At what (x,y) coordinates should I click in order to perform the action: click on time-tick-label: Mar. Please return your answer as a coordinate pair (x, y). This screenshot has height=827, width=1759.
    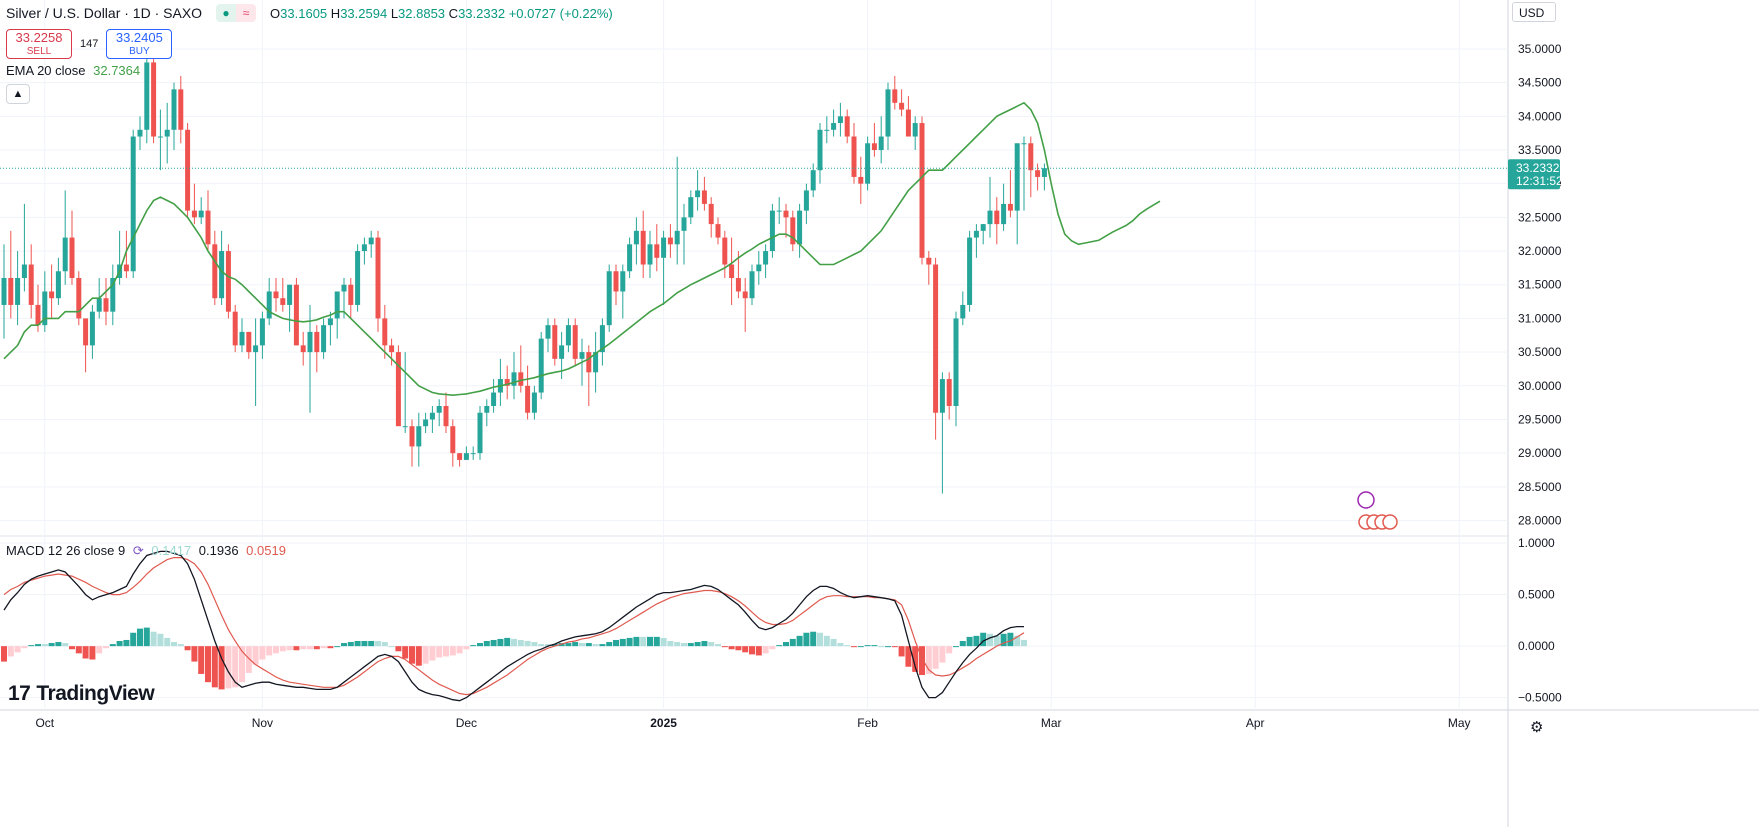
    Looking at the image, I should click on (1051, 723).